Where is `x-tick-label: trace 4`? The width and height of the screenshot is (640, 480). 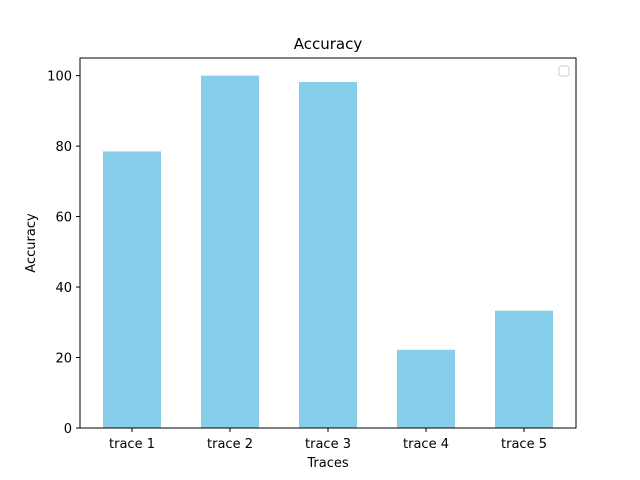 x-tick-label: trace 4 is located at coordinates (426, 444).